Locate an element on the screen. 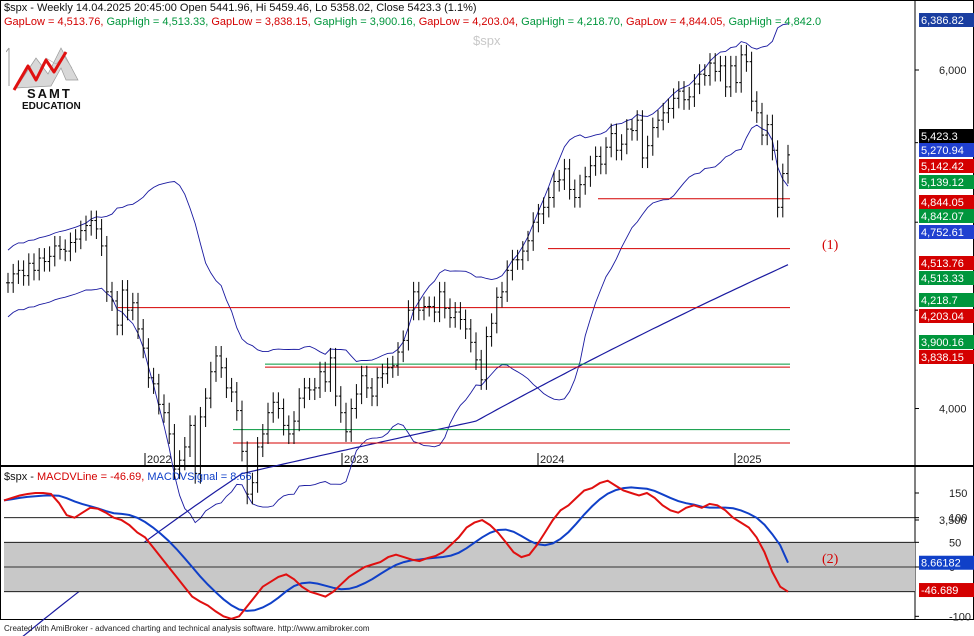 This screenshot has height=636, width=974. gap-legend-6: GapLow = 4,844.05, is located at coordinates (676, 22).